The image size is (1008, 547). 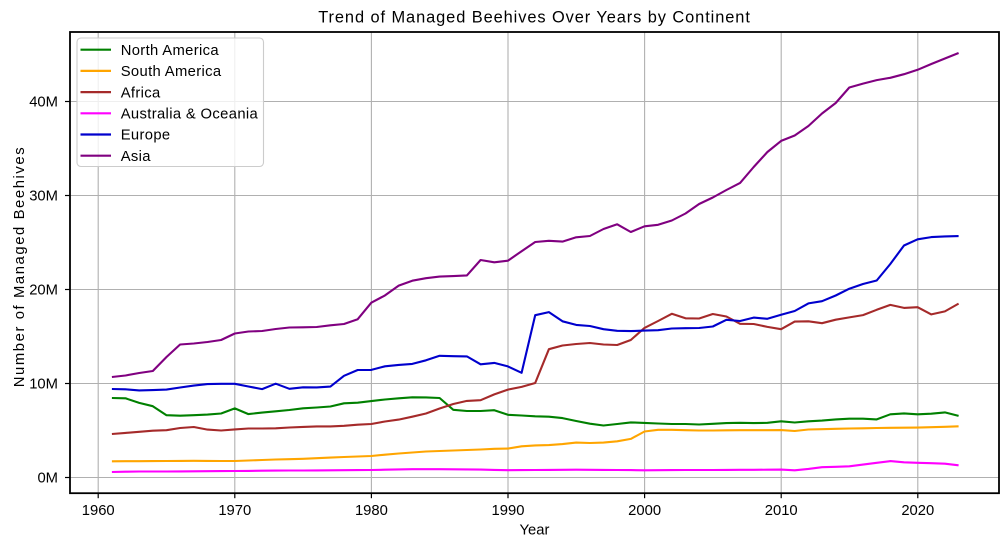 What do you see at coordinates (171, 72) in the screenshot?
I see `svg-text: South America` at bounding box center [171, 72].